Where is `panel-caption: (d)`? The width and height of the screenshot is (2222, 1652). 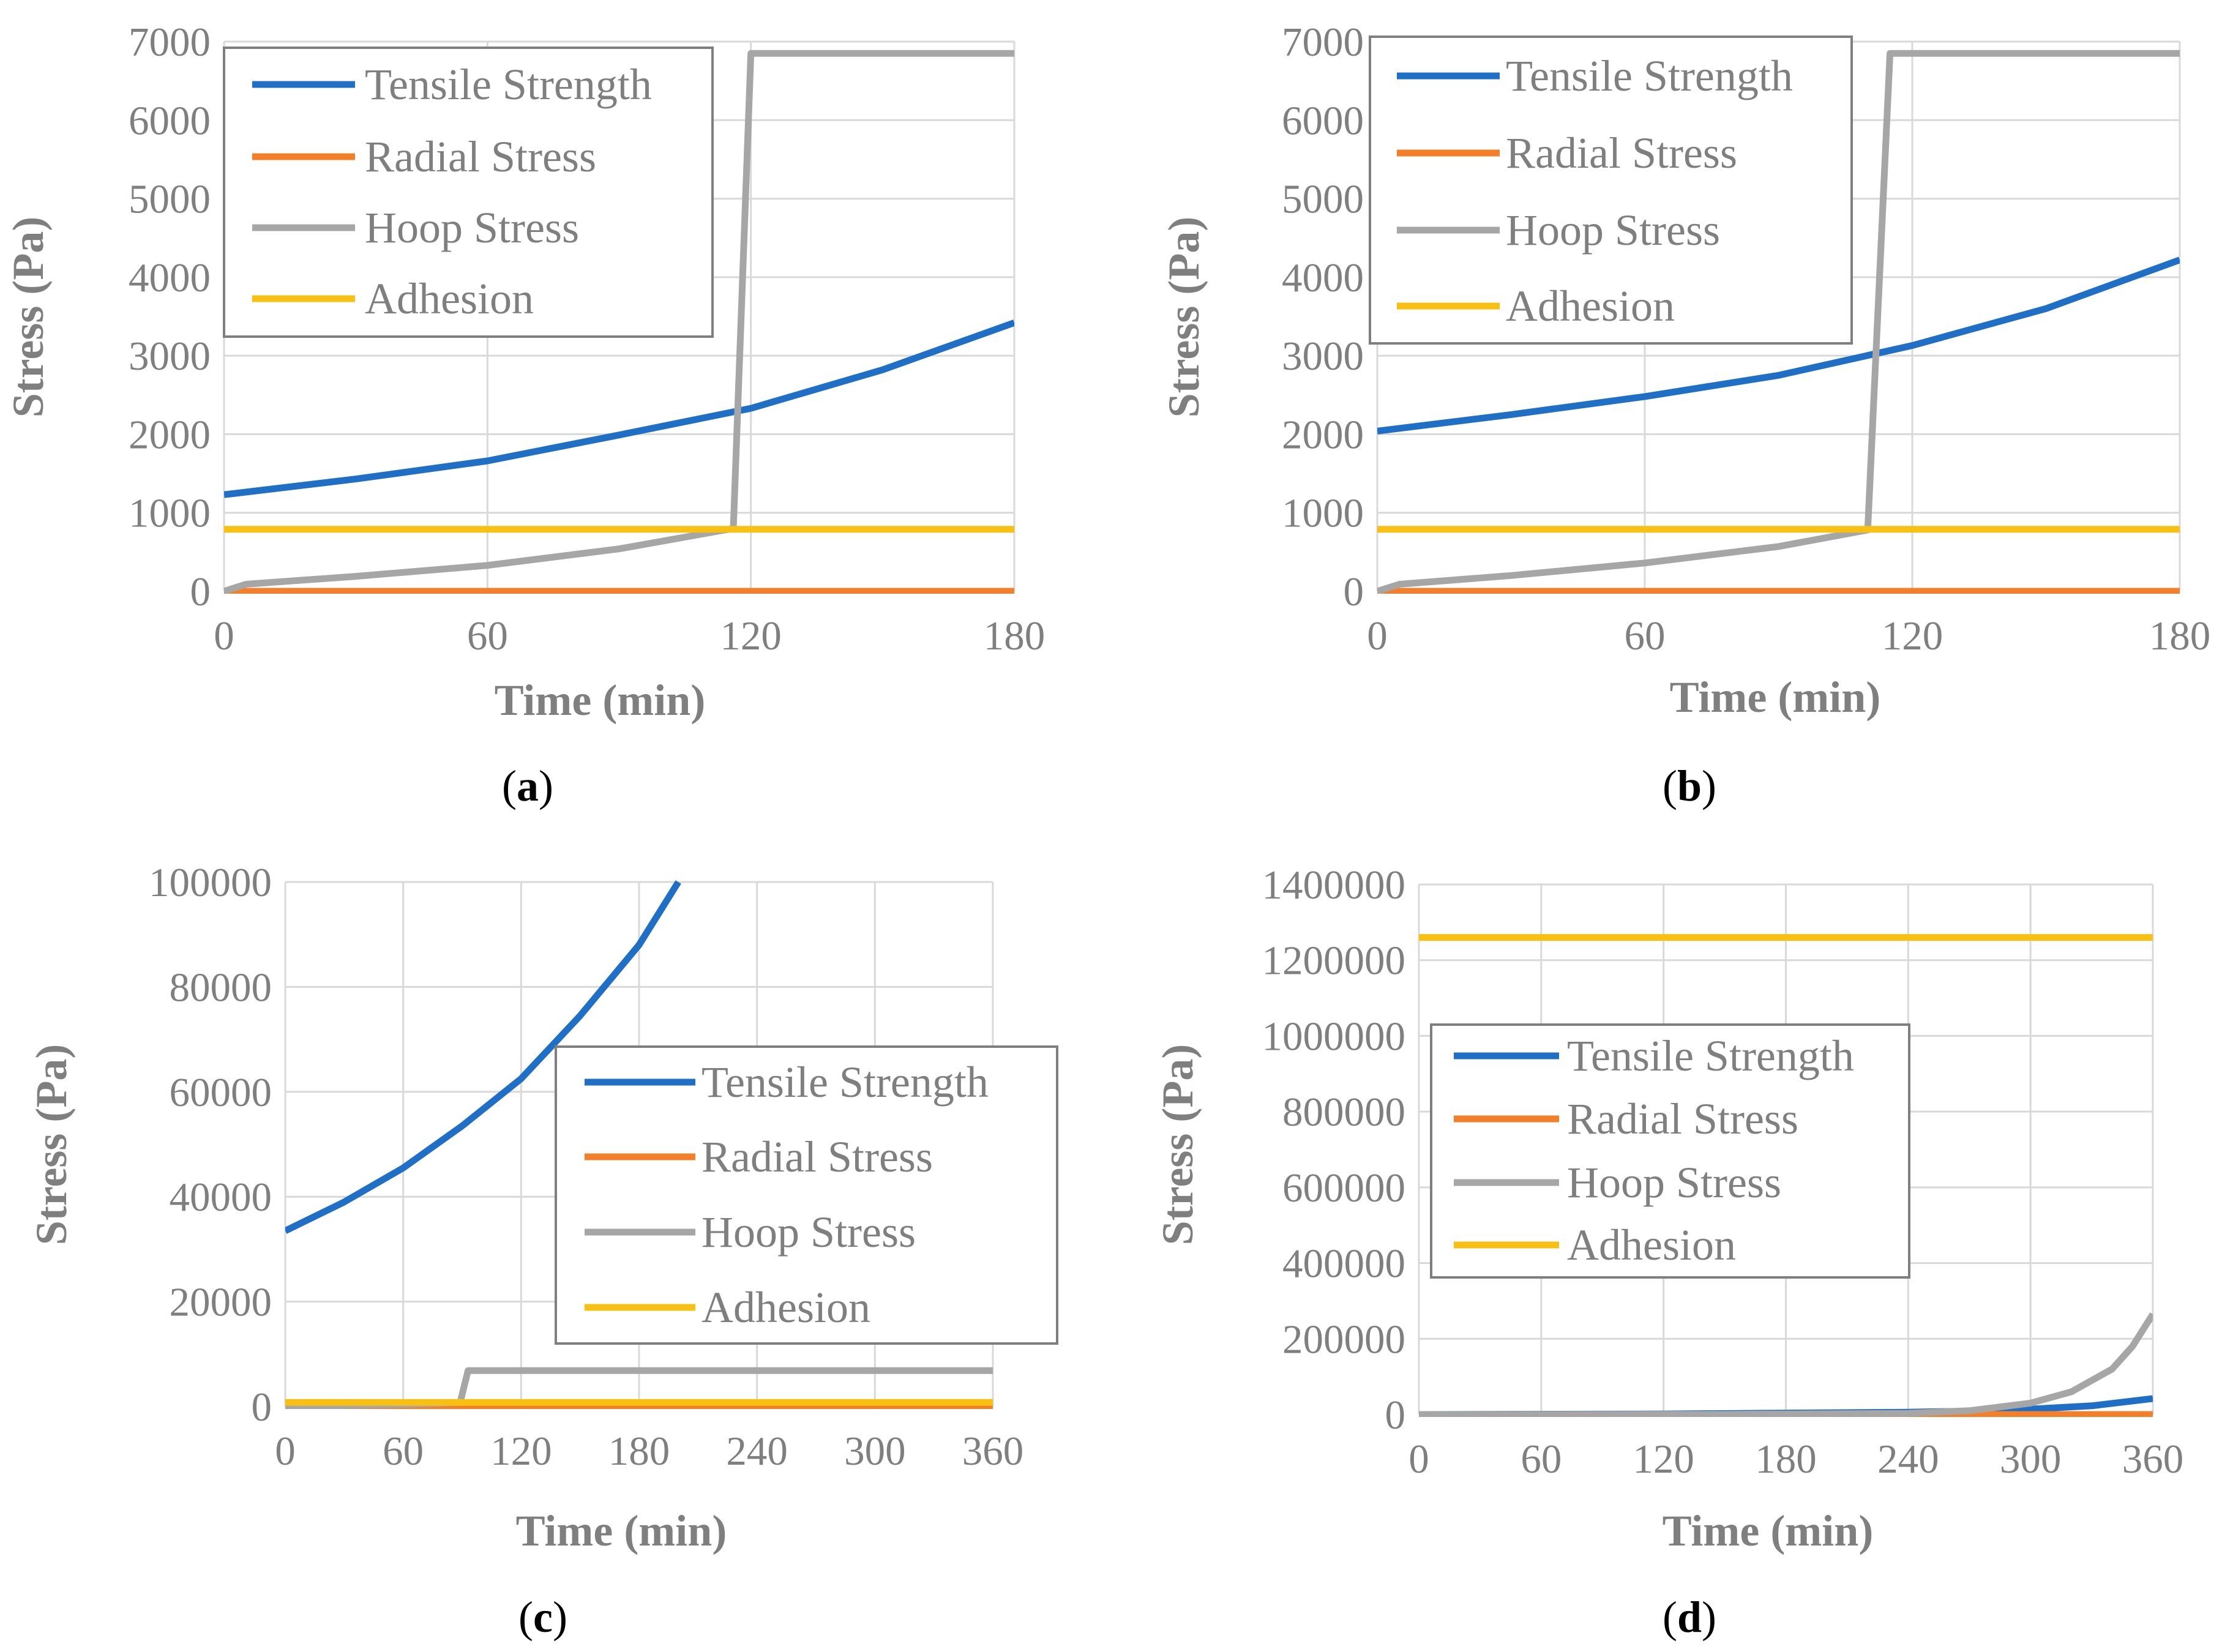
panel-caption: (d) is located at coordinates (1689, 1617).